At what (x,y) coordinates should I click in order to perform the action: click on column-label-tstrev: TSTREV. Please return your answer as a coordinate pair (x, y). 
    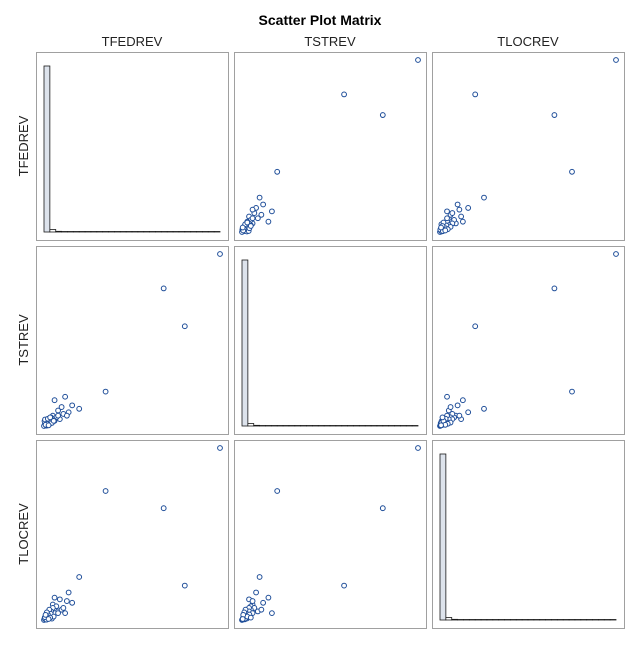
    Looking at the image, I should click on (330, 41).